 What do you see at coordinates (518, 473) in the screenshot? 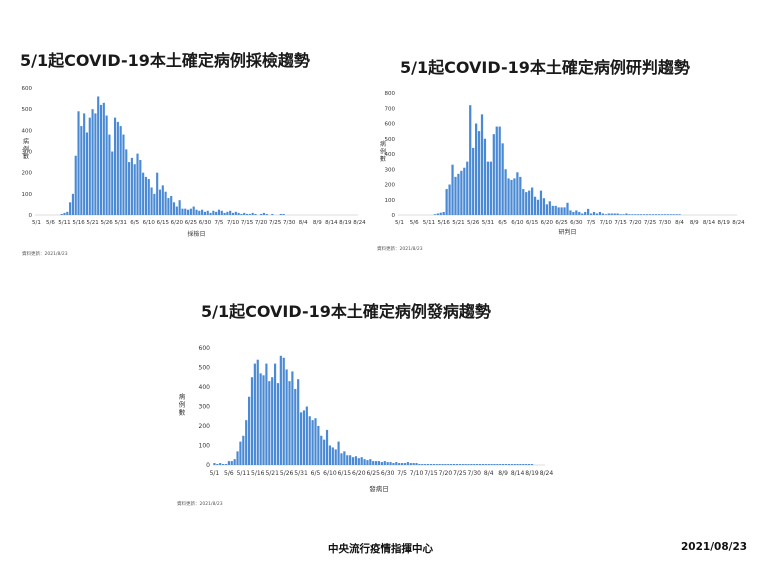
I see `x-tick-label: 8/14` at bounding box center [518, 473].